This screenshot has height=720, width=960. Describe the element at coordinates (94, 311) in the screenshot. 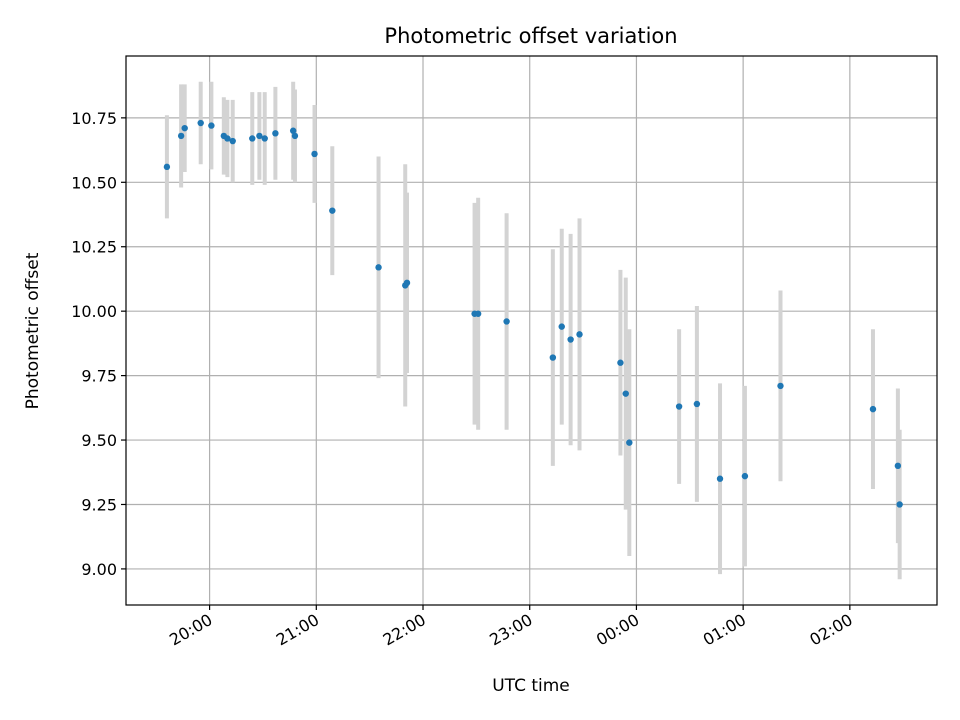

I see `y-tick-label: 10.00` at that location.